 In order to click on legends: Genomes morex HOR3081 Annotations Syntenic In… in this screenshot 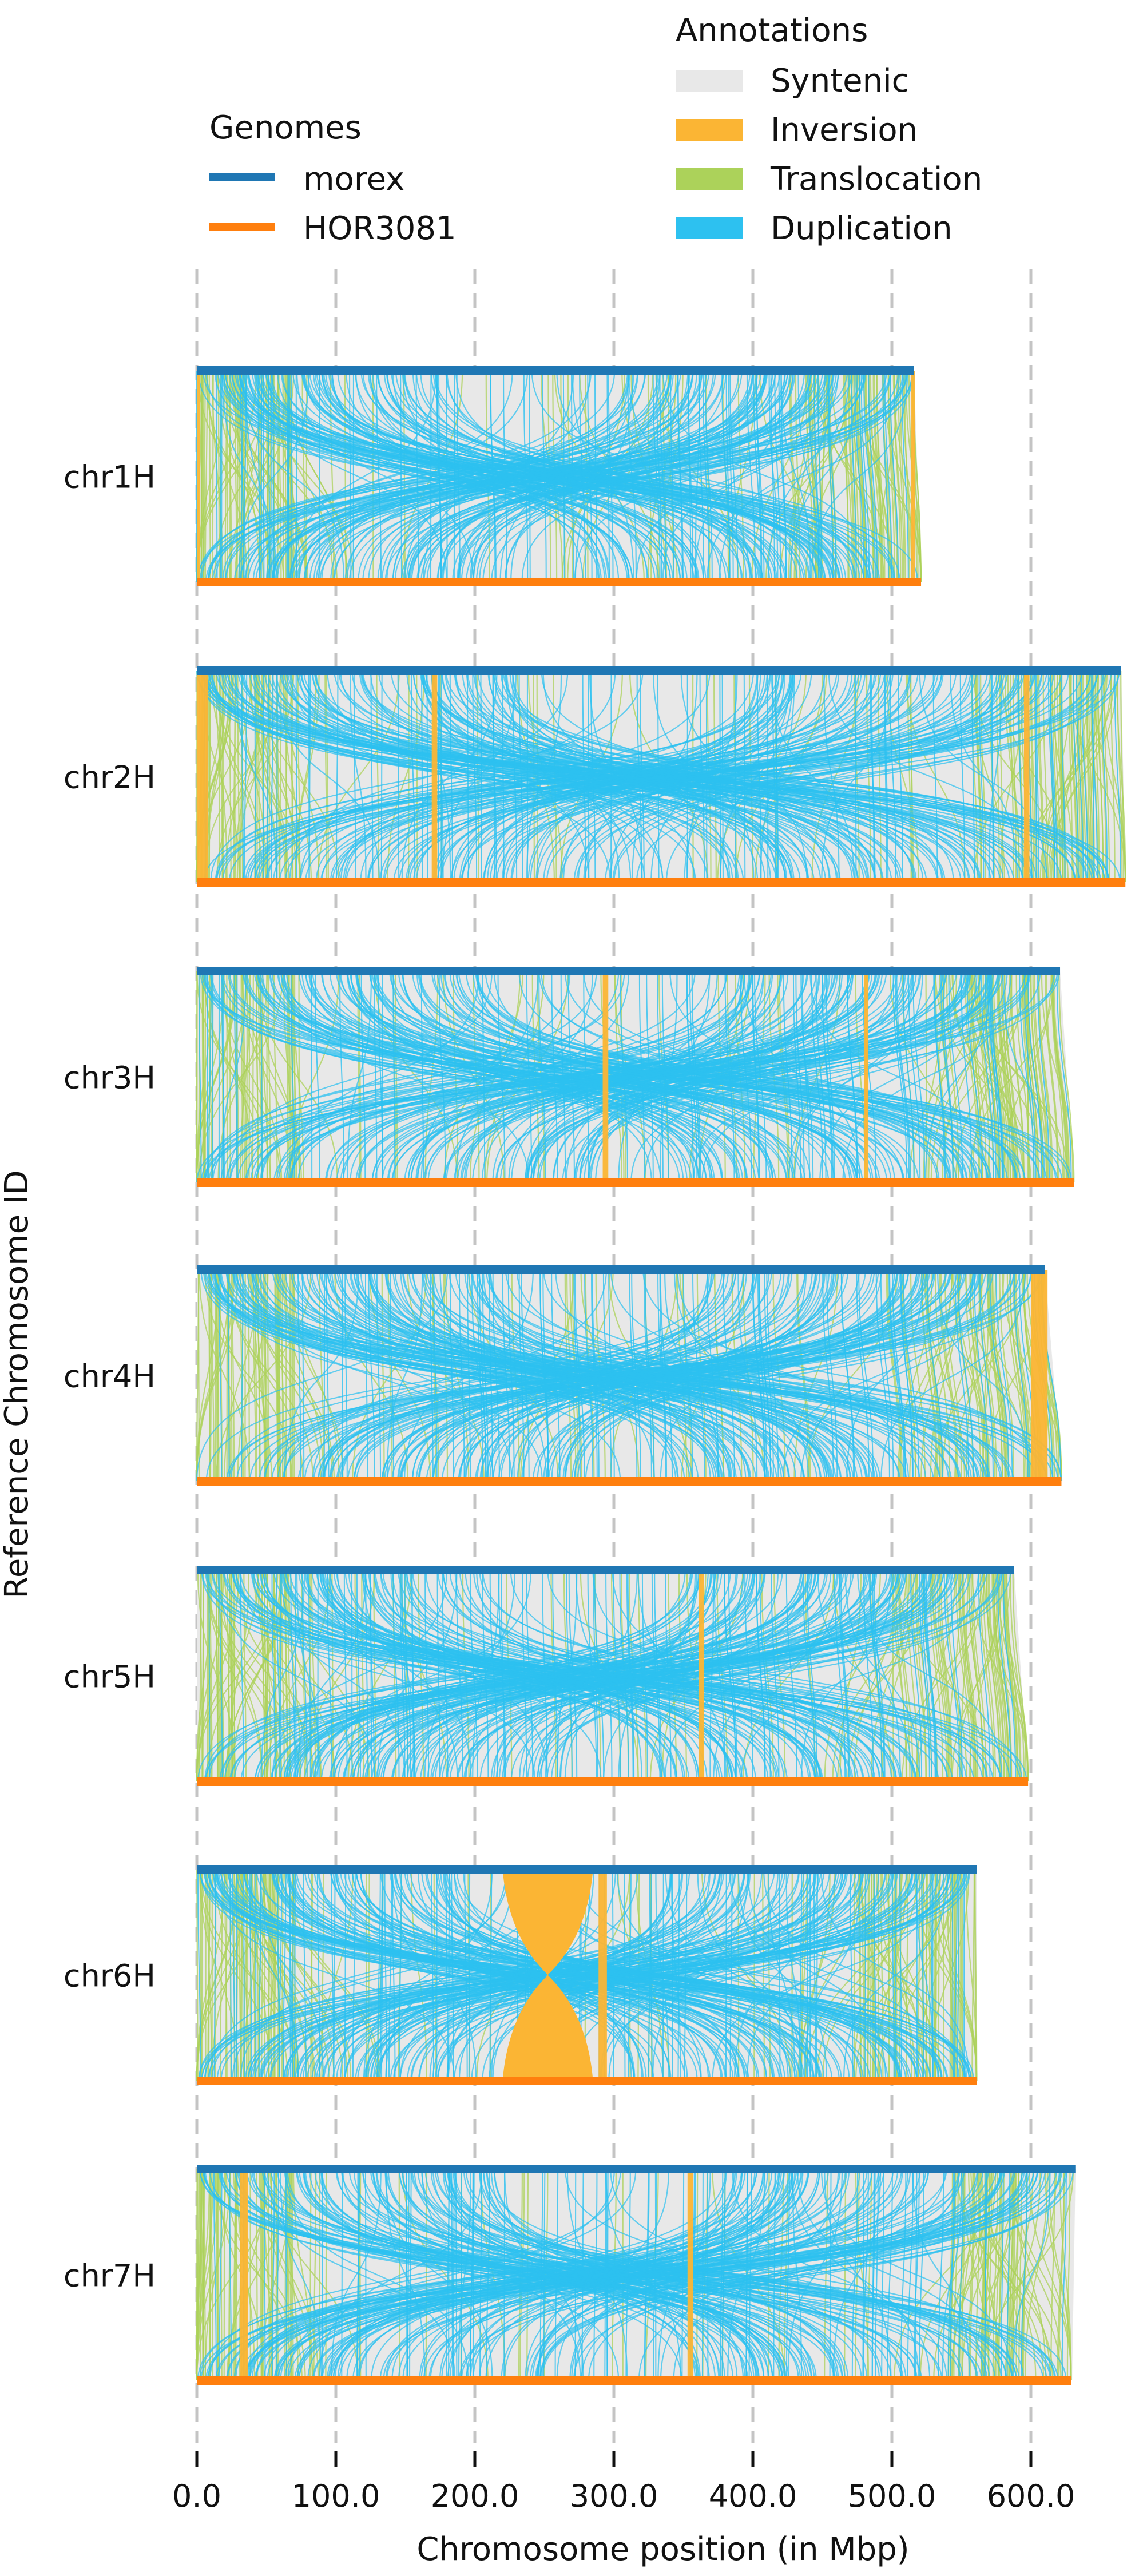, I will do `click(595, 129)`.